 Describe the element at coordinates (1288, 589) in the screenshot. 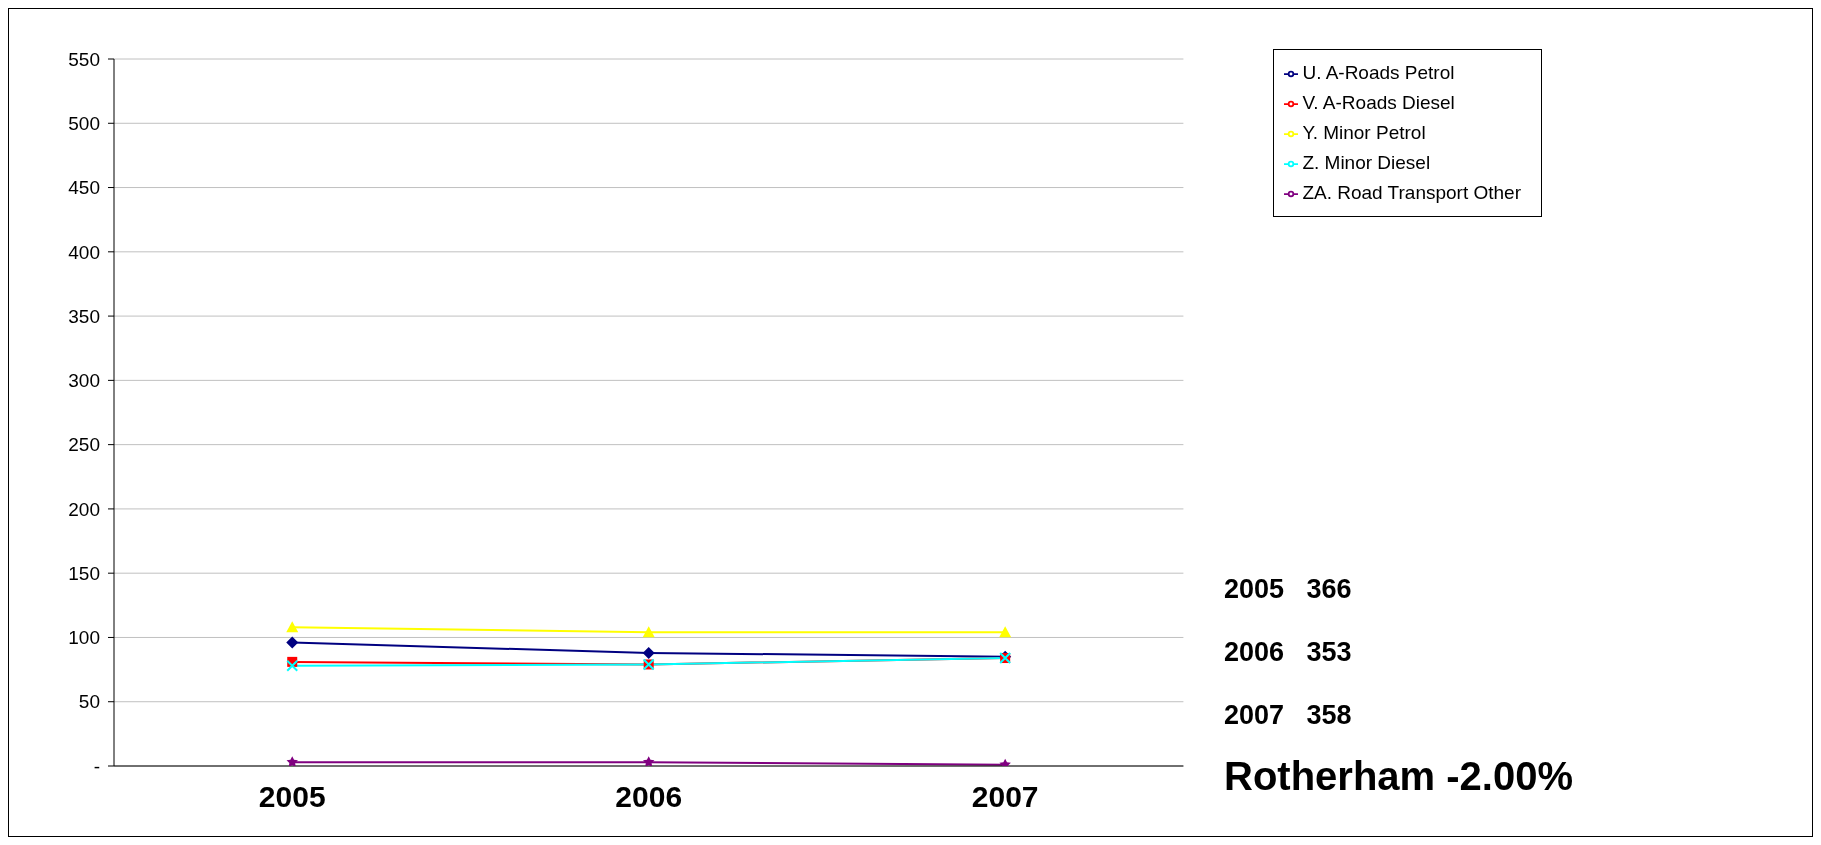

I see `text: 2005 366` at that location.